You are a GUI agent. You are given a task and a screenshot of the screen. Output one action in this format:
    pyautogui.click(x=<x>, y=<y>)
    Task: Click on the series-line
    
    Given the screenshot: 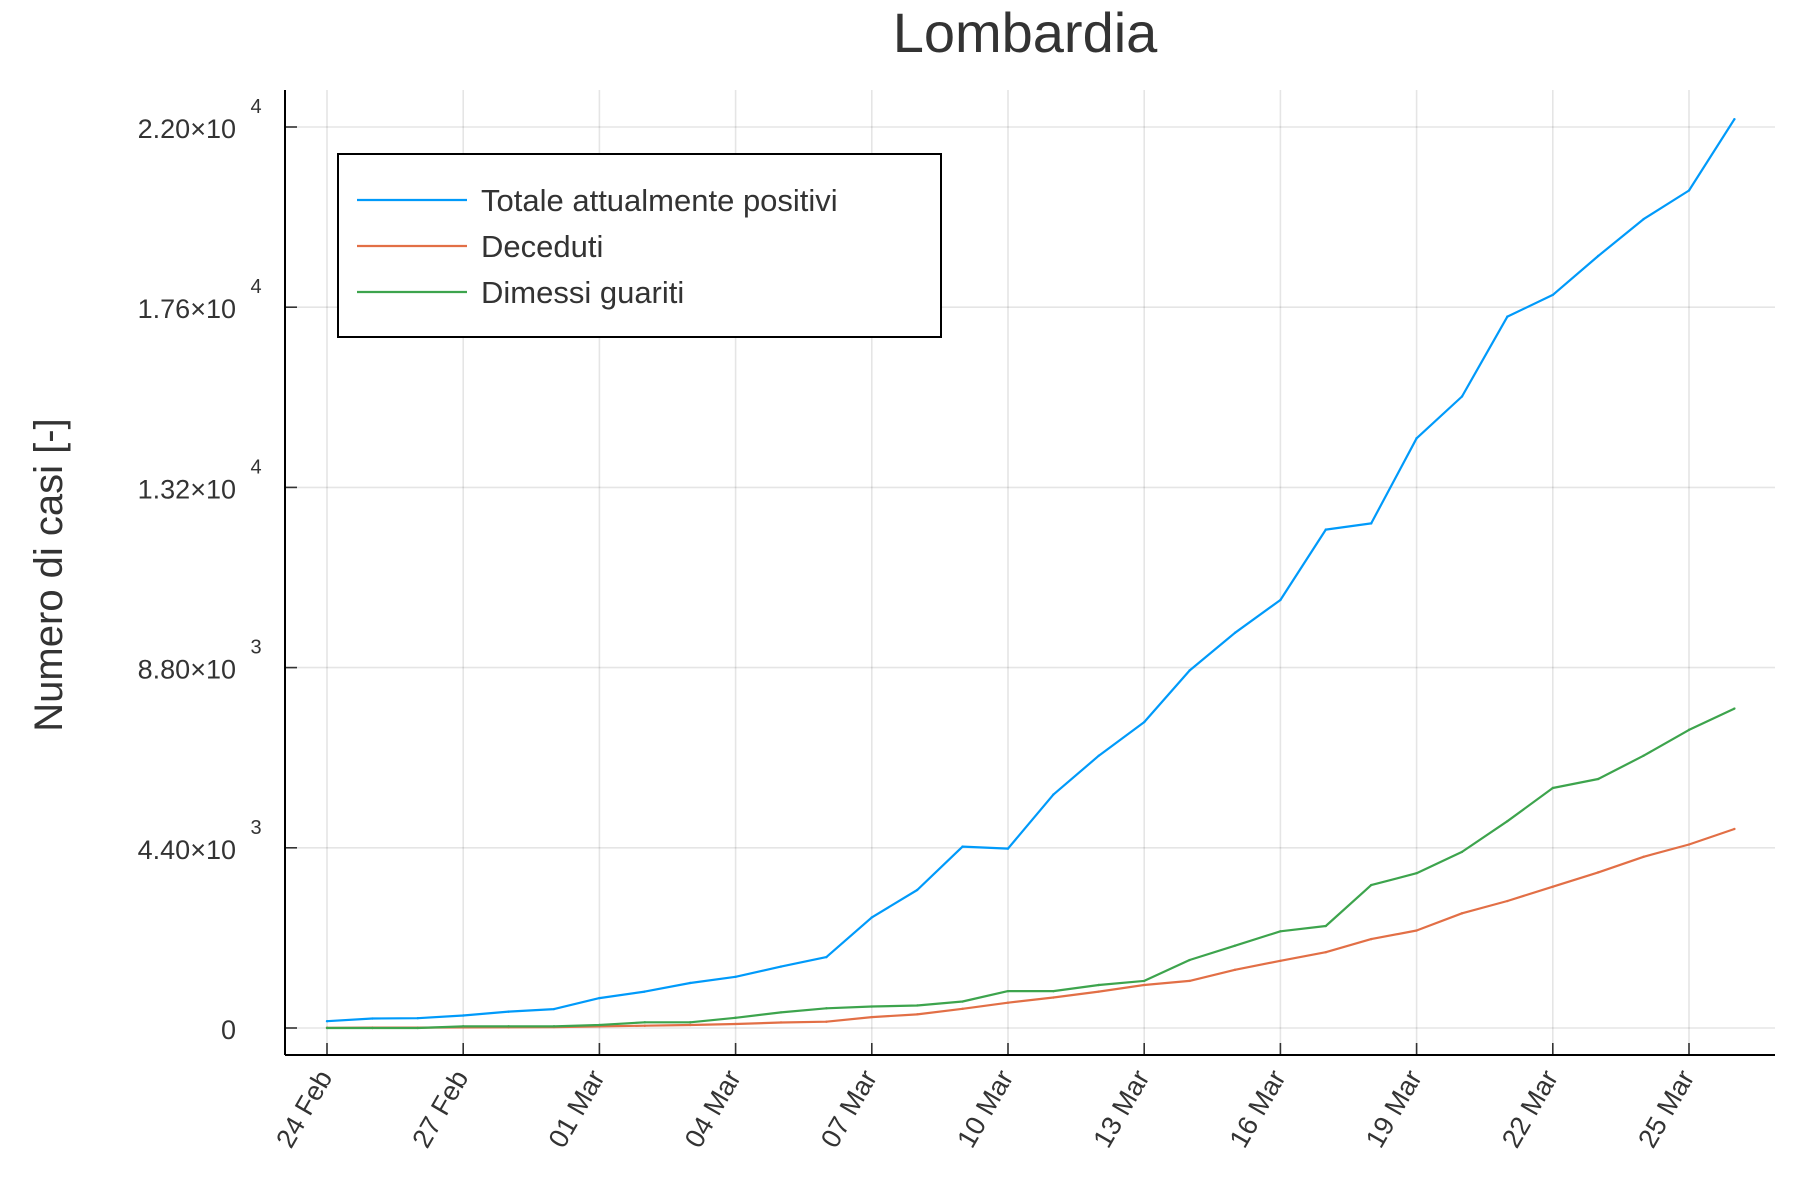 What is the action you would take?
    pyautogui.click(x=1030, y=928)
    